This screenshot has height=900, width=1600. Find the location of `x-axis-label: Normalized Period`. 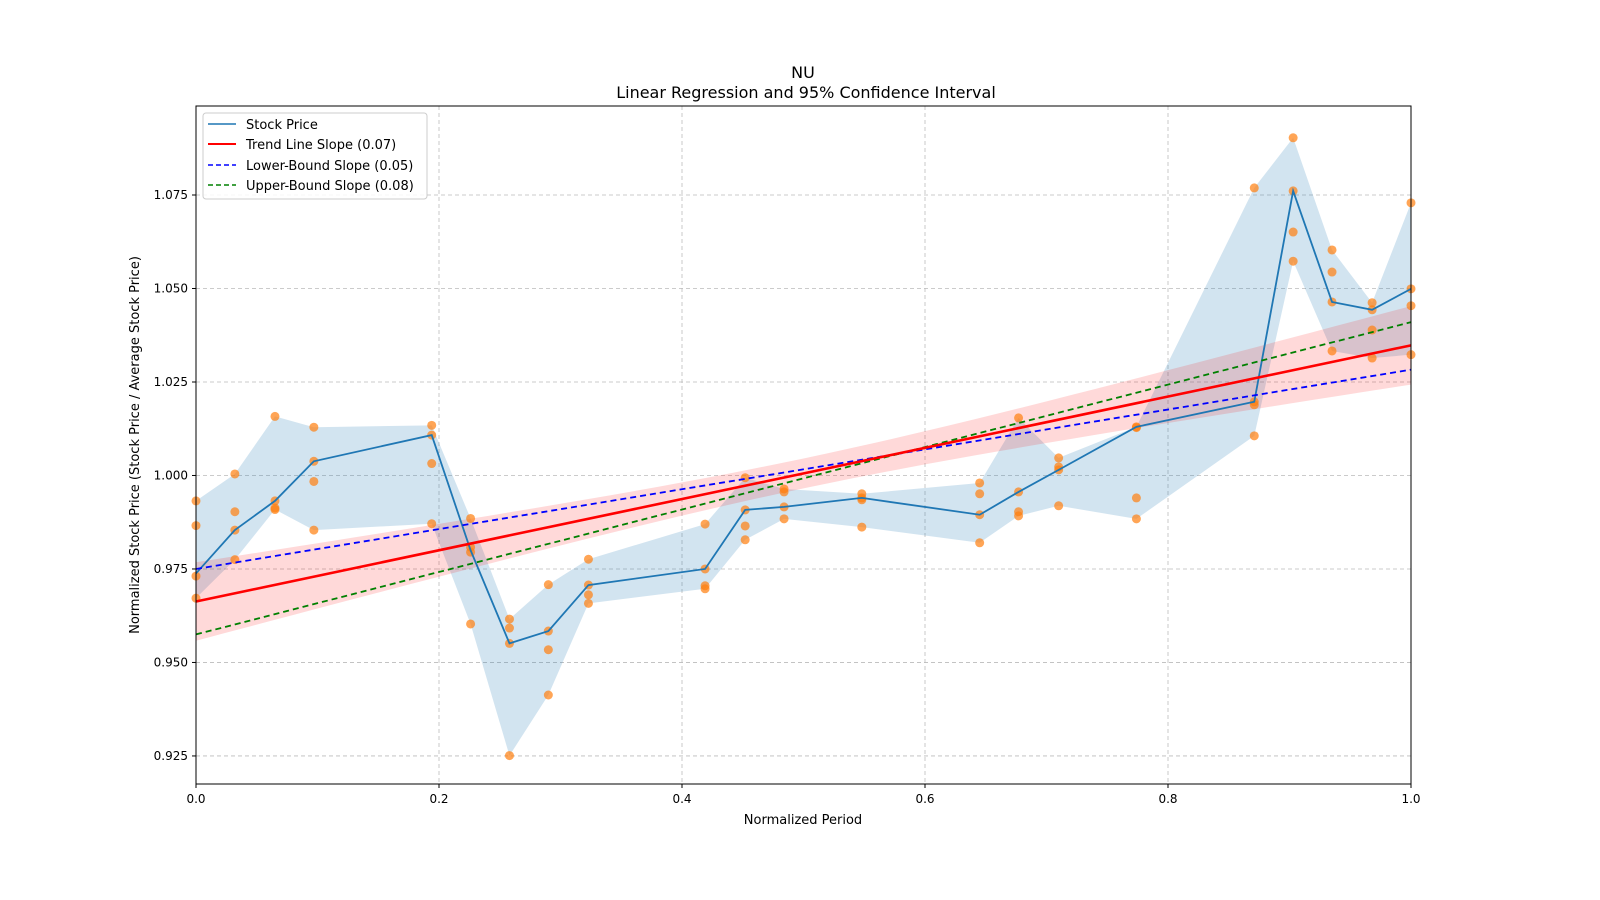

x-axis-label: Normalized Period is located at coordinates (803, 820).